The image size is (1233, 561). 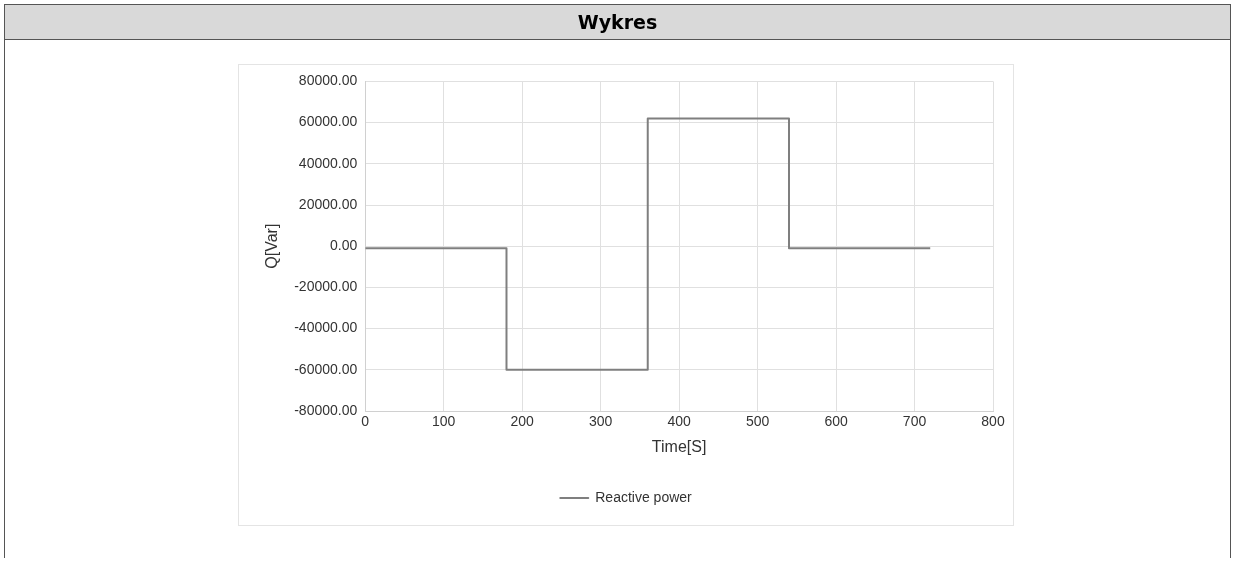 What do you see at coordinates (600, 421) in the screenshot?
I see `x-tick-label: 300` at bounding box center [600, 421].